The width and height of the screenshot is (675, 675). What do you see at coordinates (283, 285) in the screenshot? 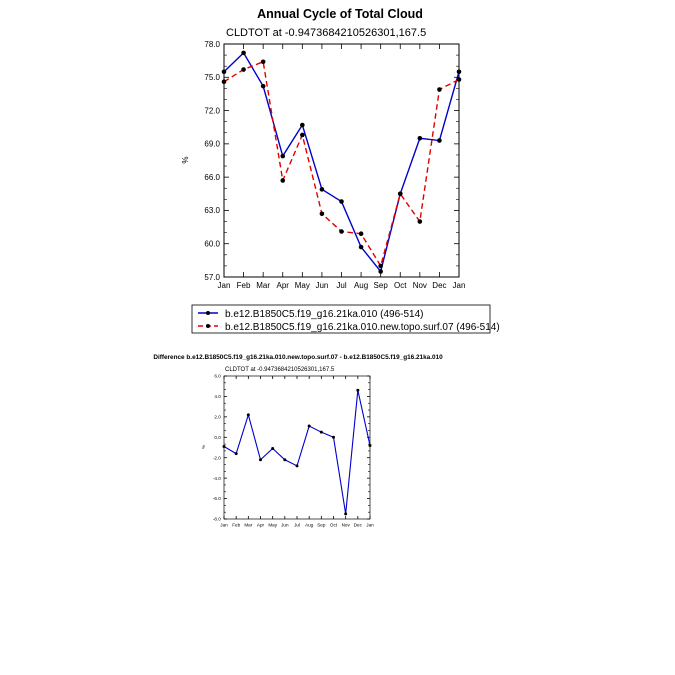
I see `x-tick-label: Apr` at bounding box center [283, 285].